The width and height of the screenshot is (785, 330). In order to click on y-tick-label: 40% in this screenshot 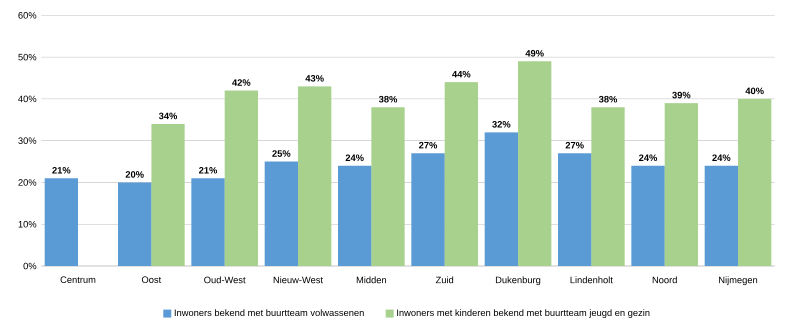, I will do `click(27, 99)`.